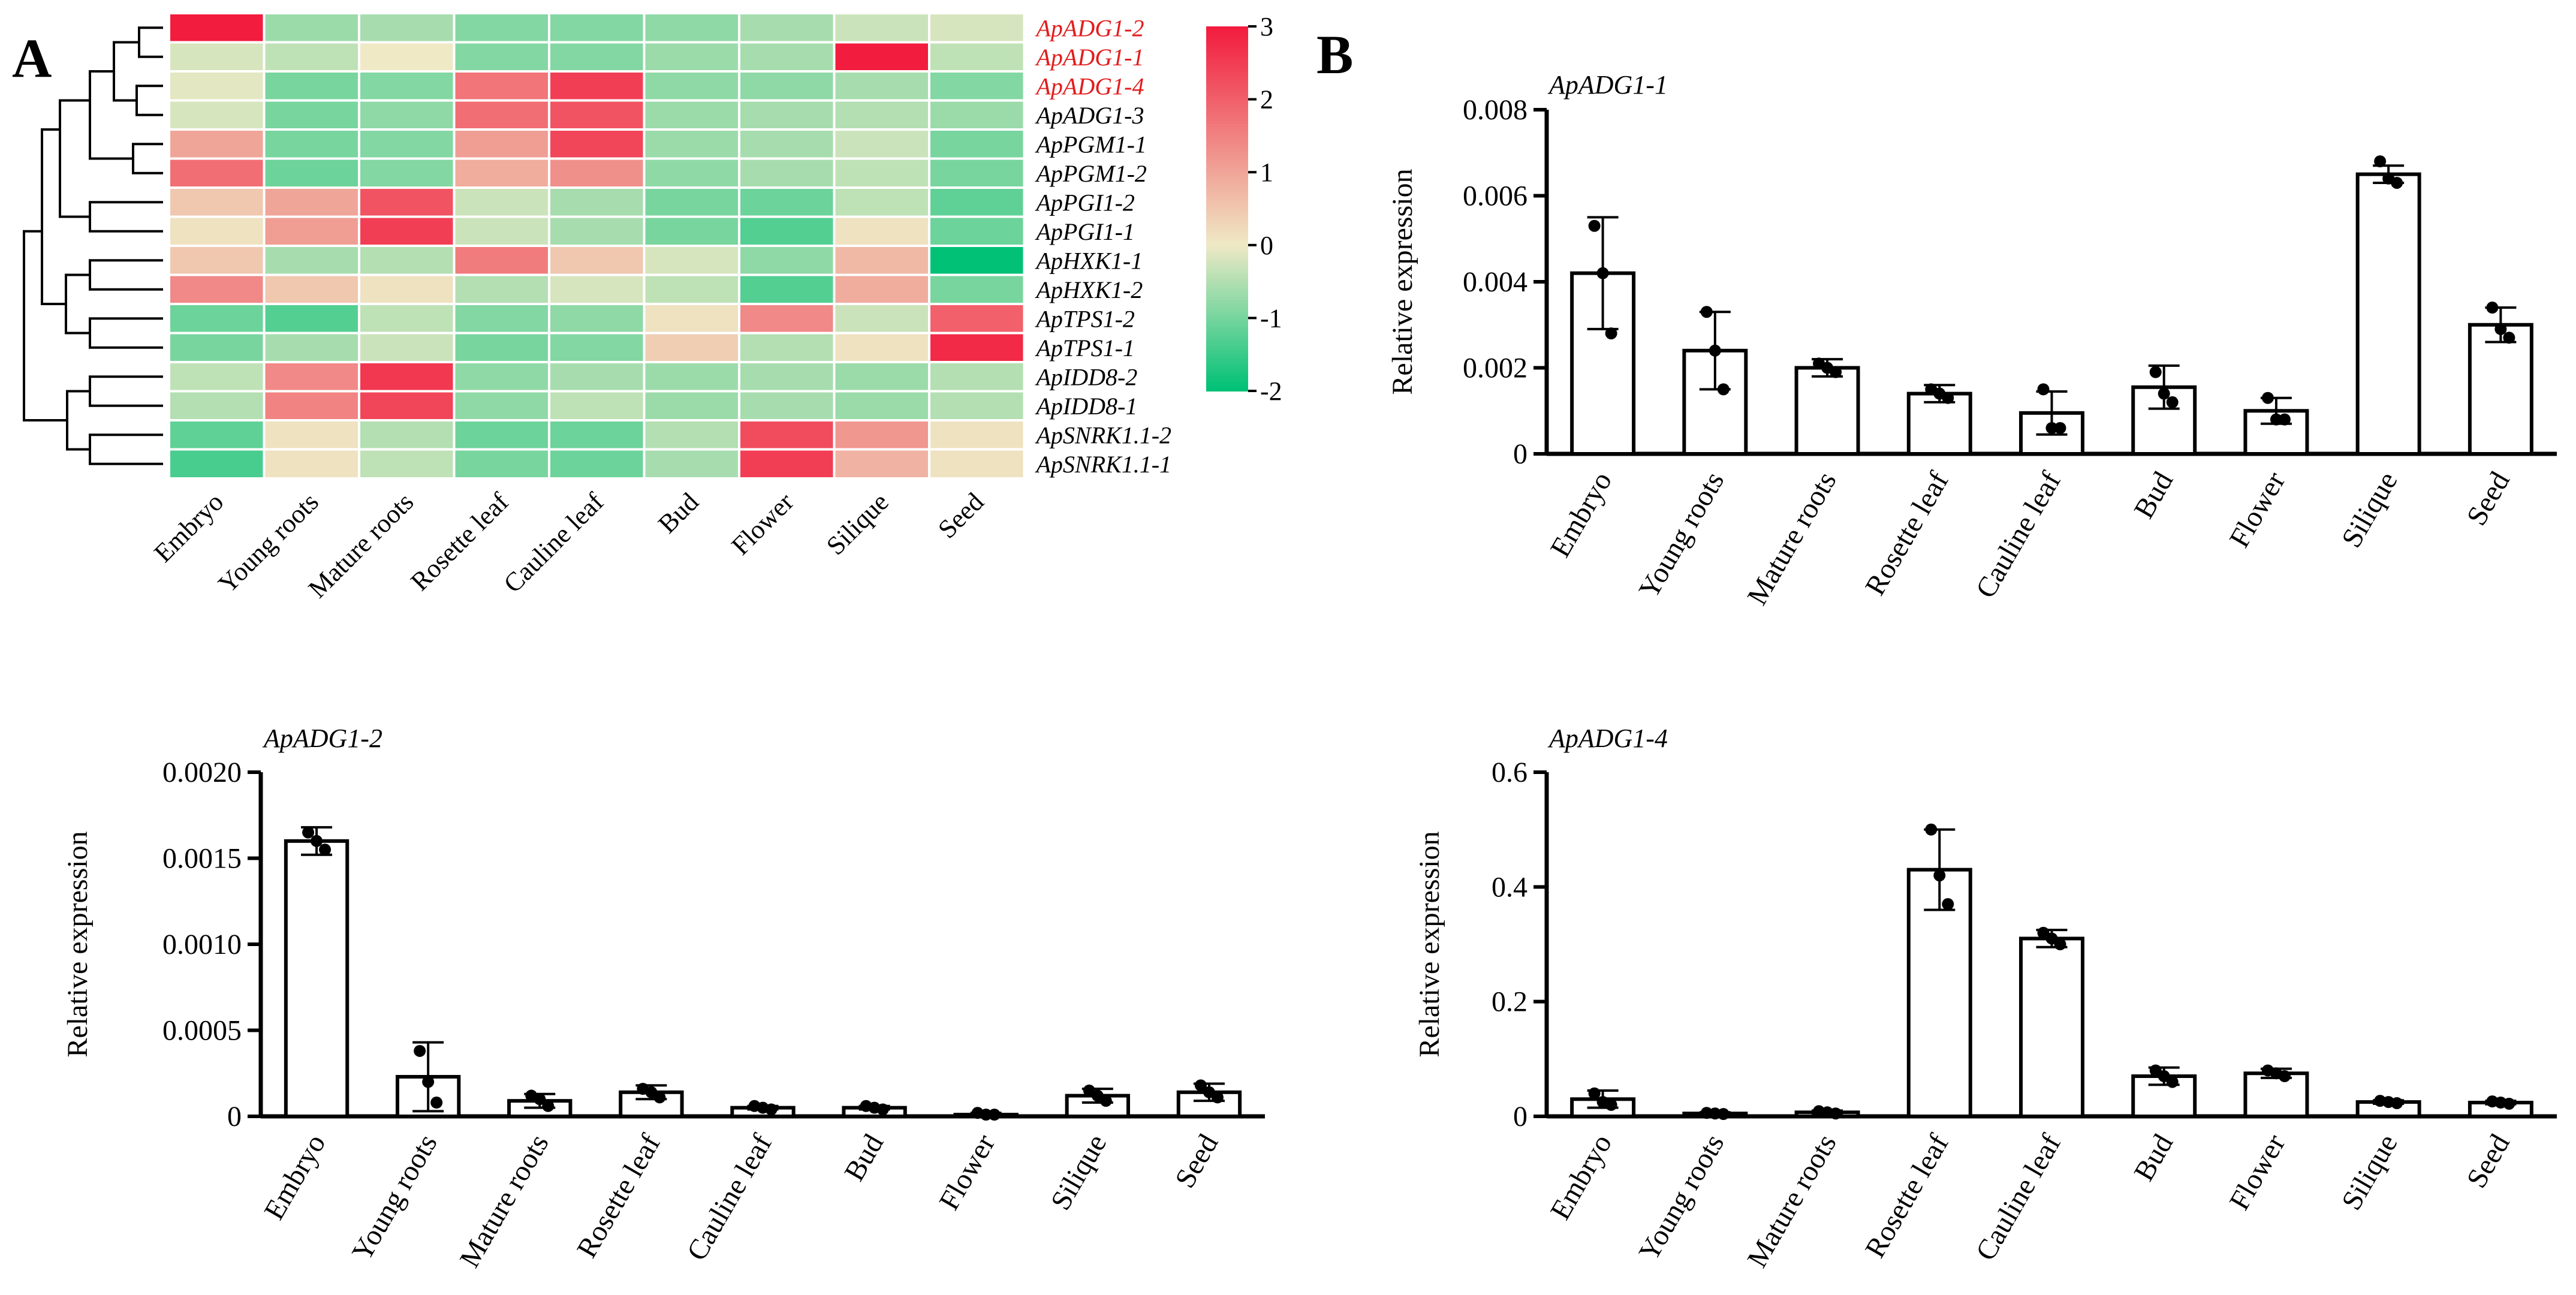 The height and width of the screenshot is (1295, 2576). I want to click on heatmap-row-label-appgm1-2: ApPGM1-2, so click(1091, 174).